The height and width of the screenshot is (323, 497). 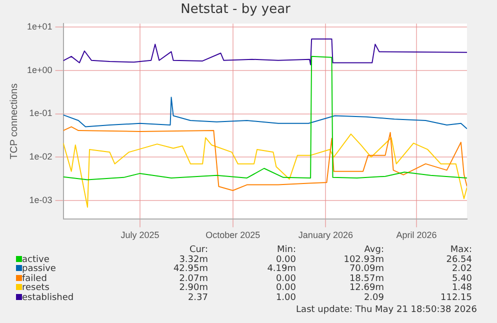 I want to click on text: Min:, so click(x=286, y=250).